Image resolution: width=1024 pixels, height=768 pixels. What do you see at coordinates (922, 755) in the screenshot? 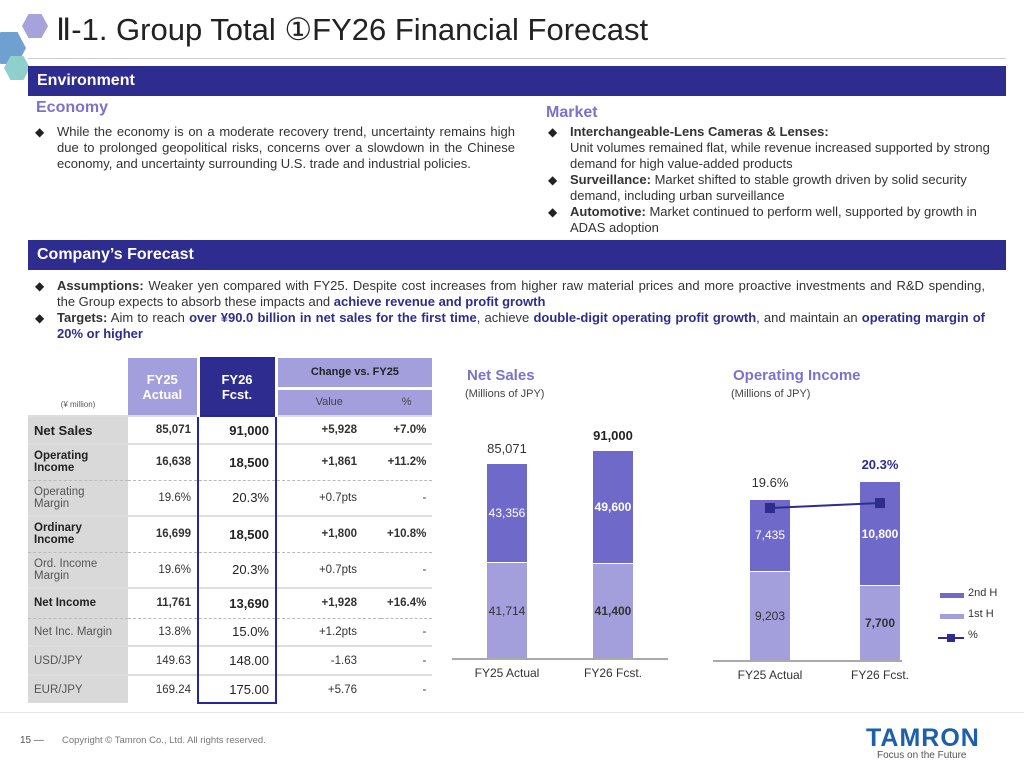
I see `tagline: Focus on the Future` at bounding box center [922, 755].